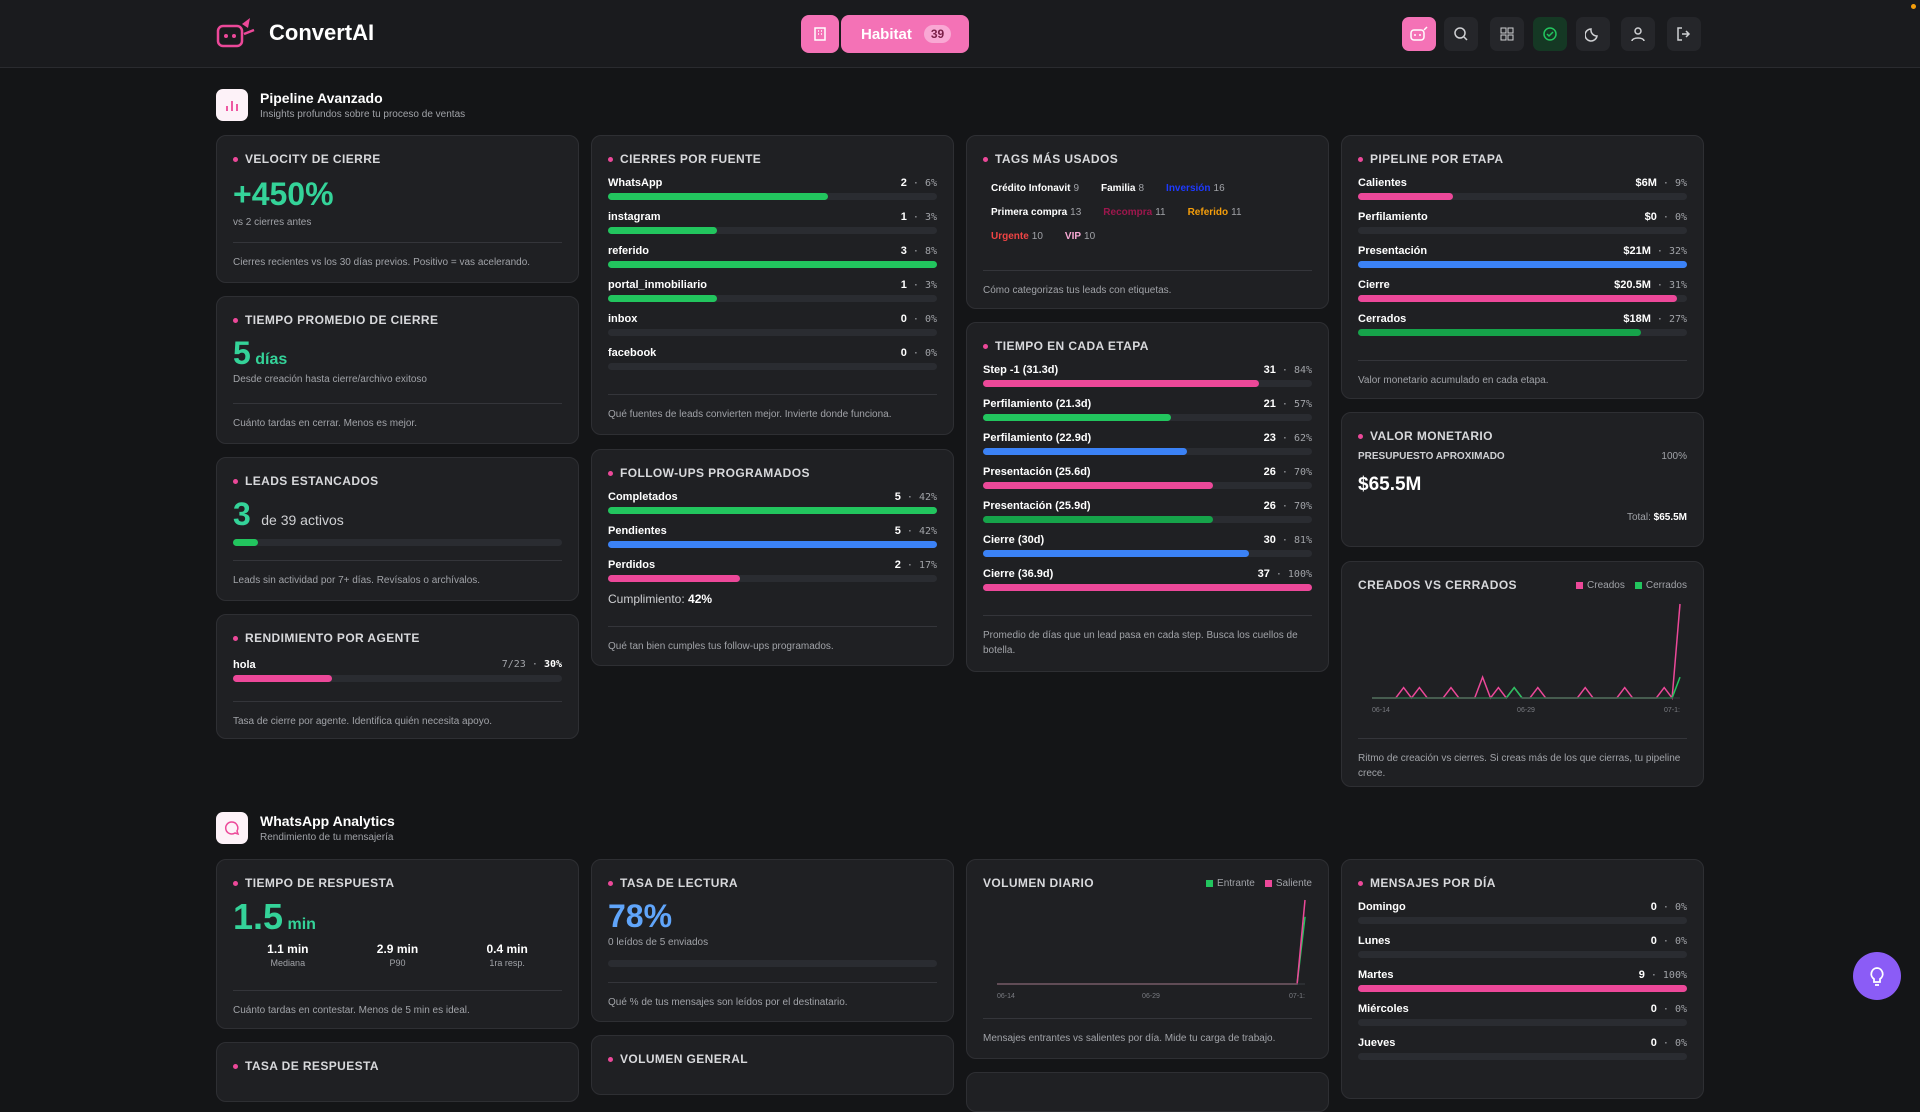 This screenshot has width=1920, height=1112. I want to click on cumplimiento-value: 42%, so click(700, 599).